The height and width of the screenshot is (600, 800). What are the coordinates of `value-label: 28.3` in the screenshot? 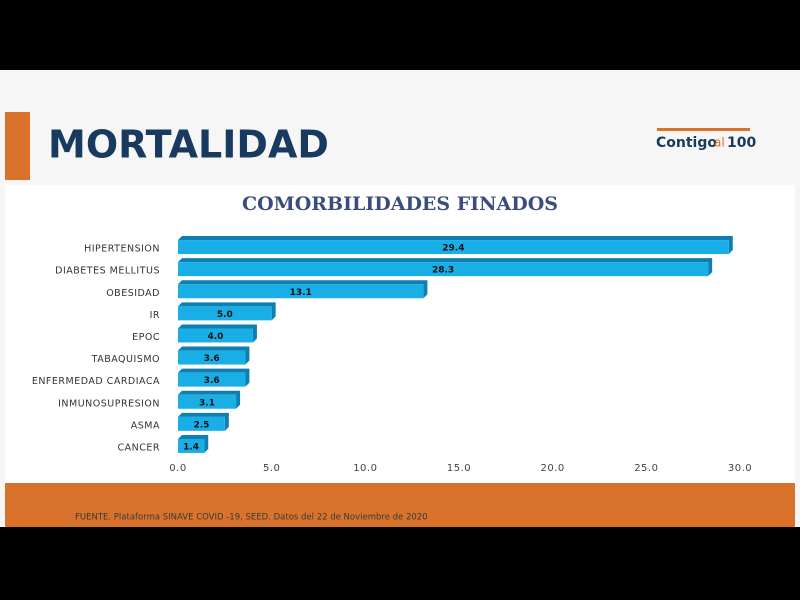 It's located at (443, 271).